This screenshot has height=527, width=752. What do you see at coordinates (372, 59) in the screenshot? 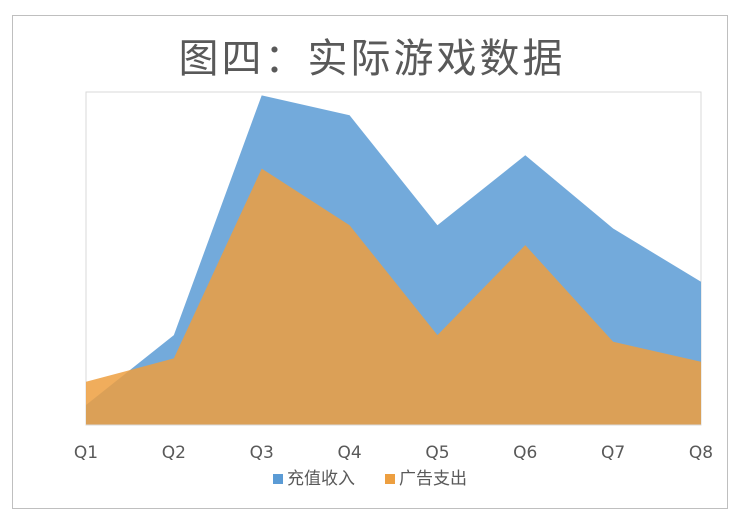
I see `chart-title: 图四：实际游戏数据` at bounding box center [372, 59].